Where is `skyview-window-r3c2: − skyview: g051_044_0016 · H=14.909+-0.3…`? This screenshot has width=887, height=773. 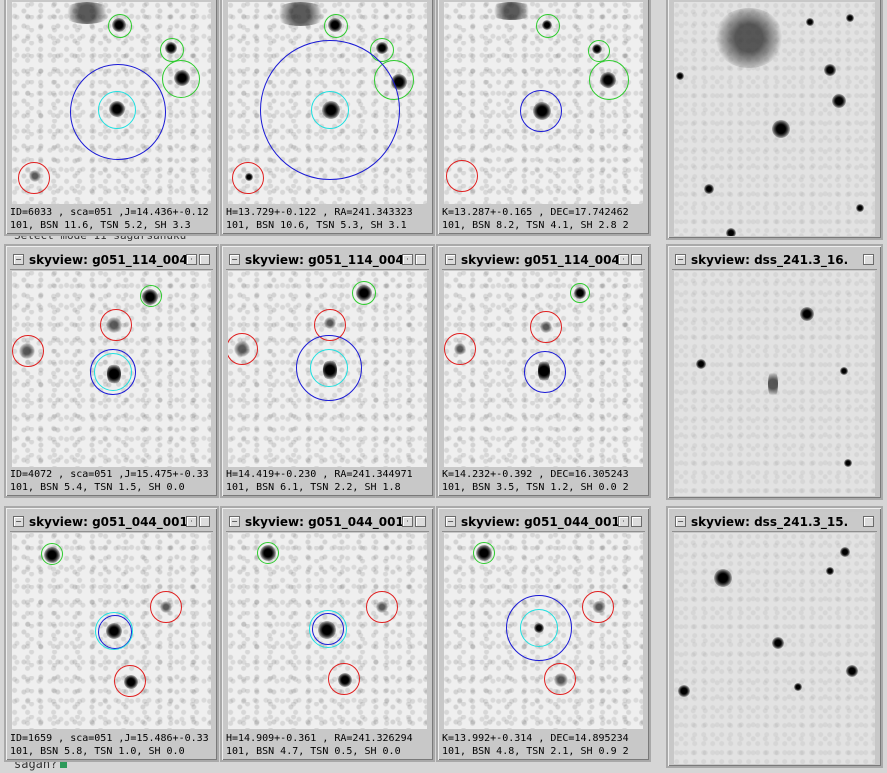
skyview-window-r3c2: − skyview: g051_044_0016 · H=14.909+-0.3… is located at coordinates (327, 634).